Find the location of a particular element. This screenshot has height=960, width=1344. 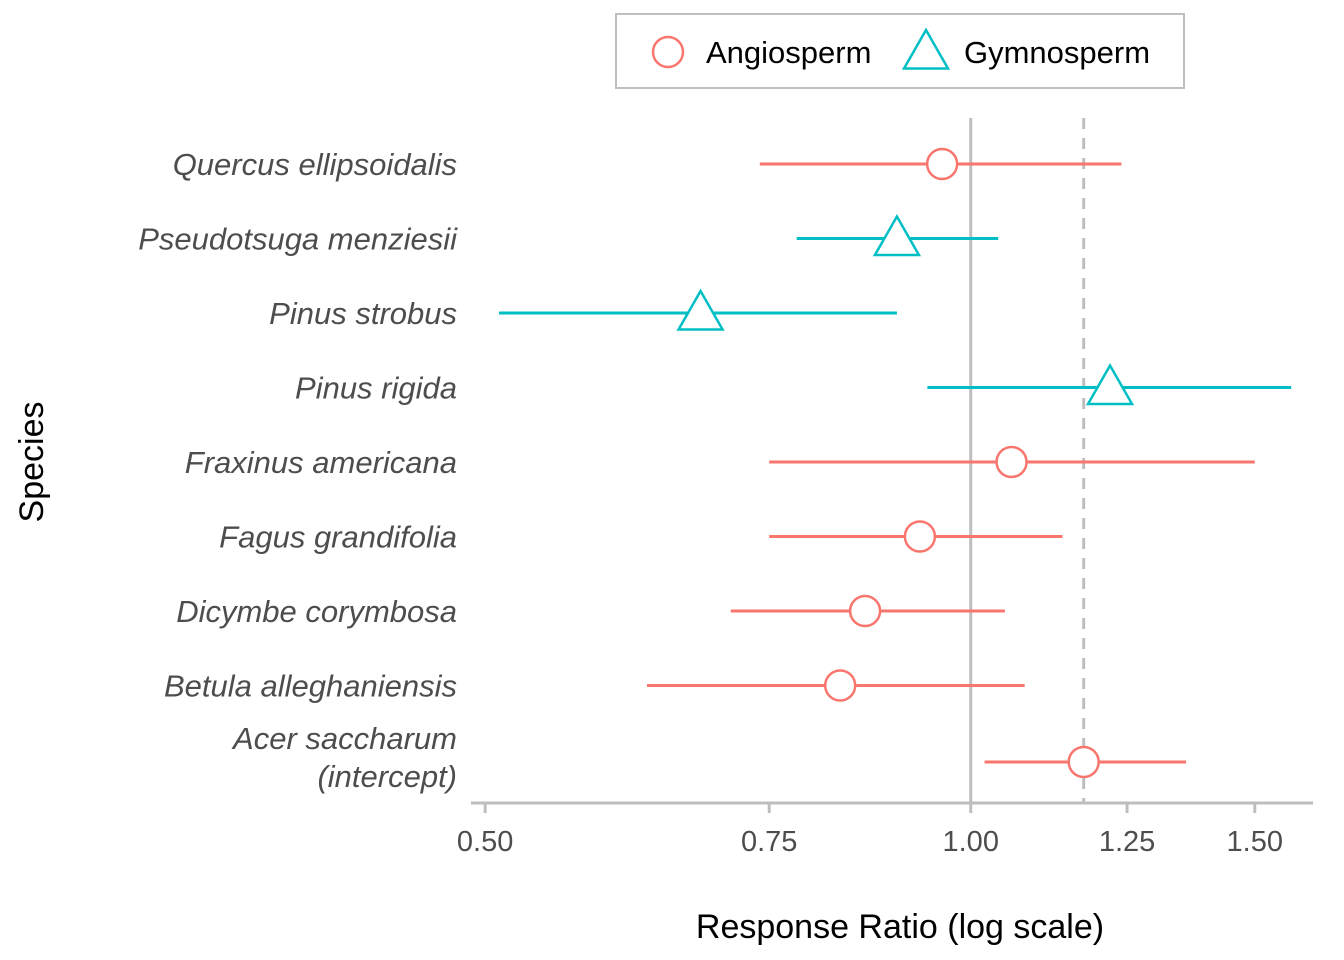

x-tick-label: 1.25 is located at coordinates (1127, 842).